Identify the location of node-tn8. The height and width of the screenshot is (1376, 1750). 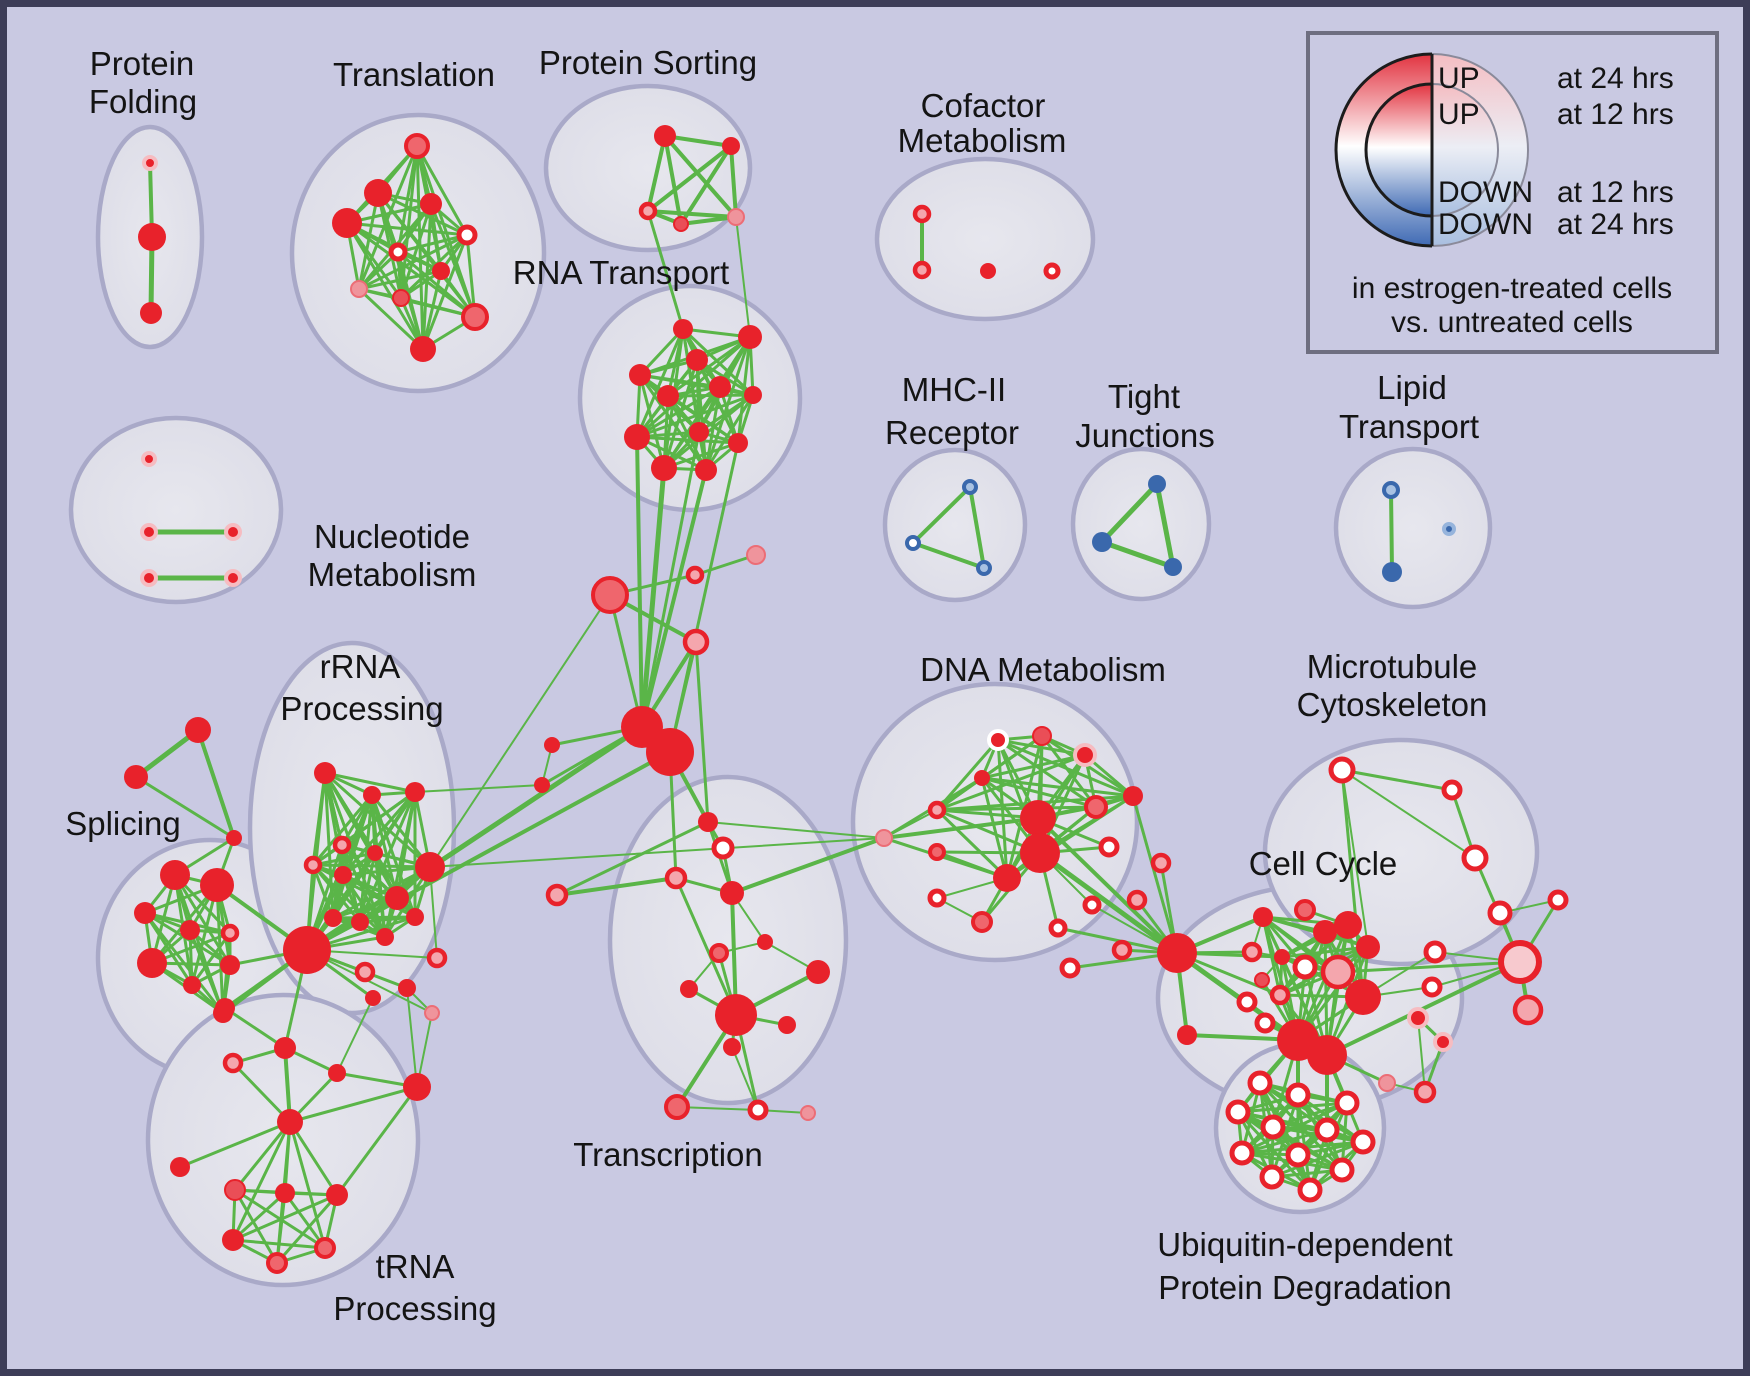
(285, 1193).